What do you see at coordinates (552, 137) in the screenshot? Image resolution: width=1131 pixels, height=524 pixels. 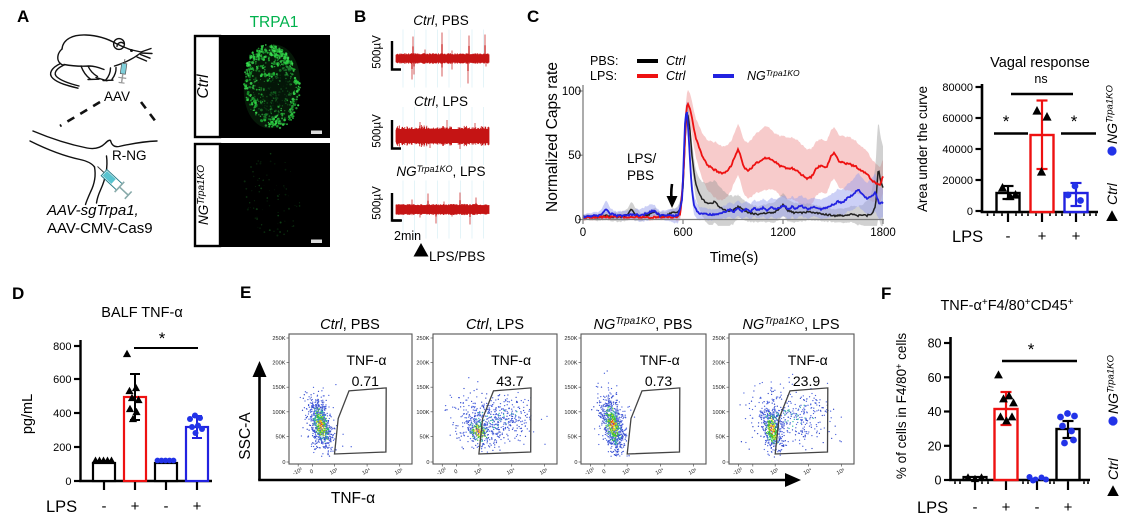 I see `svg-text: Normalized Caps rate` at bounding box center [552, 137].